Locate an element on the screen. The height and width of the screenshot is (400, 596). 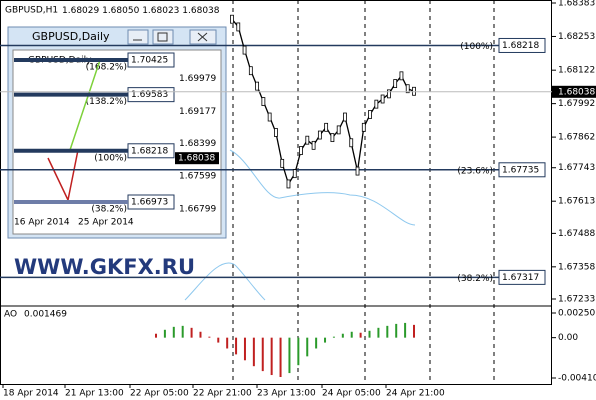
time-label: 23 Apr 13:00 is located at coordinates (286, 394).